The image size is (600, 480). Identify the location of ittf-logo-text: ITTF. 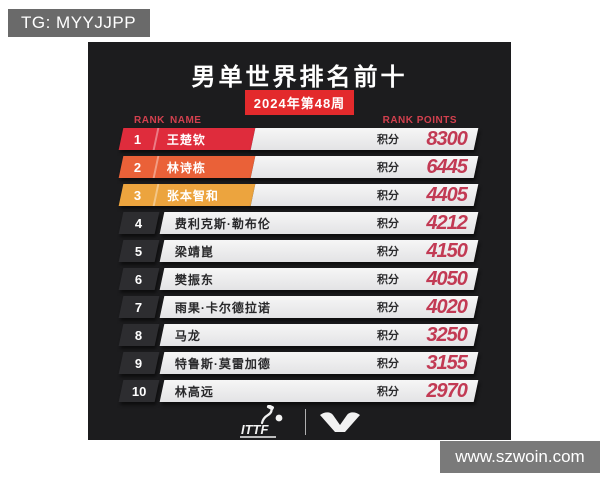
(255, 429).